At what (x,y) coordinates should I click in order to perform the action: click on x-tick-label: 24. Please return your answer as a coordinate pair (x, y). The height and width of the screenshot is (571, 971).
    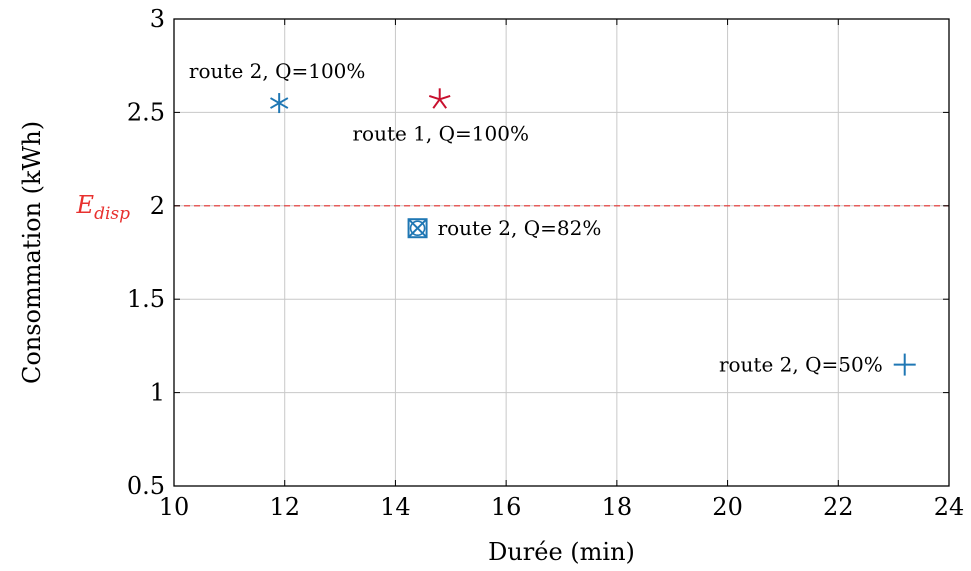
    Looking at the image, I should click on (949, 507).